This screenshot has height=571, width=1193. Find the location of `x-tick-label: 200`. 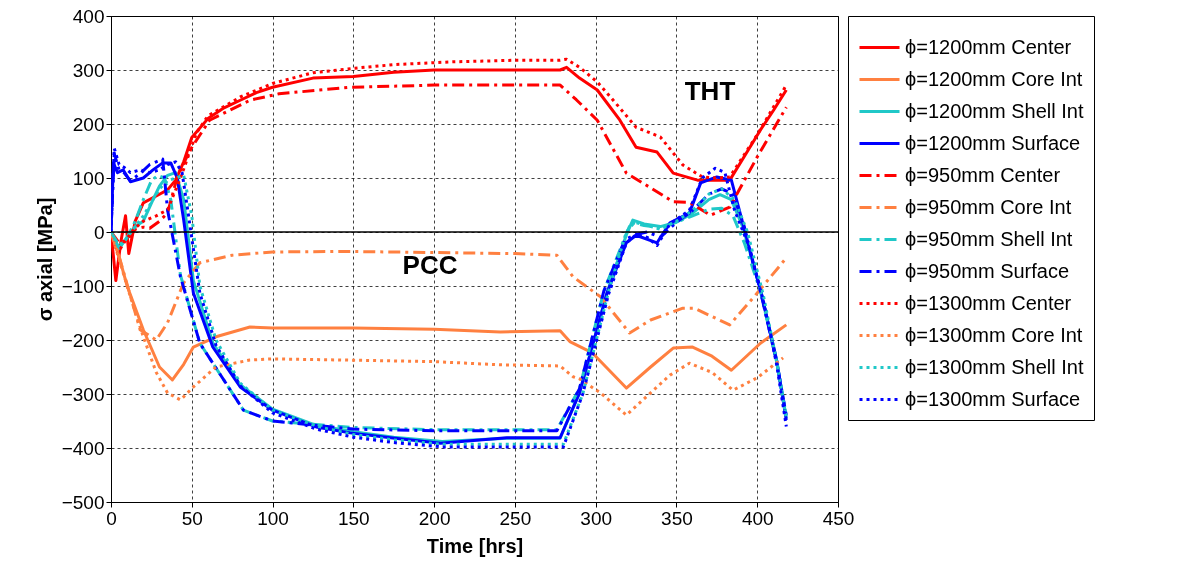

x-tick-label: 200 is located at coordinates (434, 518).